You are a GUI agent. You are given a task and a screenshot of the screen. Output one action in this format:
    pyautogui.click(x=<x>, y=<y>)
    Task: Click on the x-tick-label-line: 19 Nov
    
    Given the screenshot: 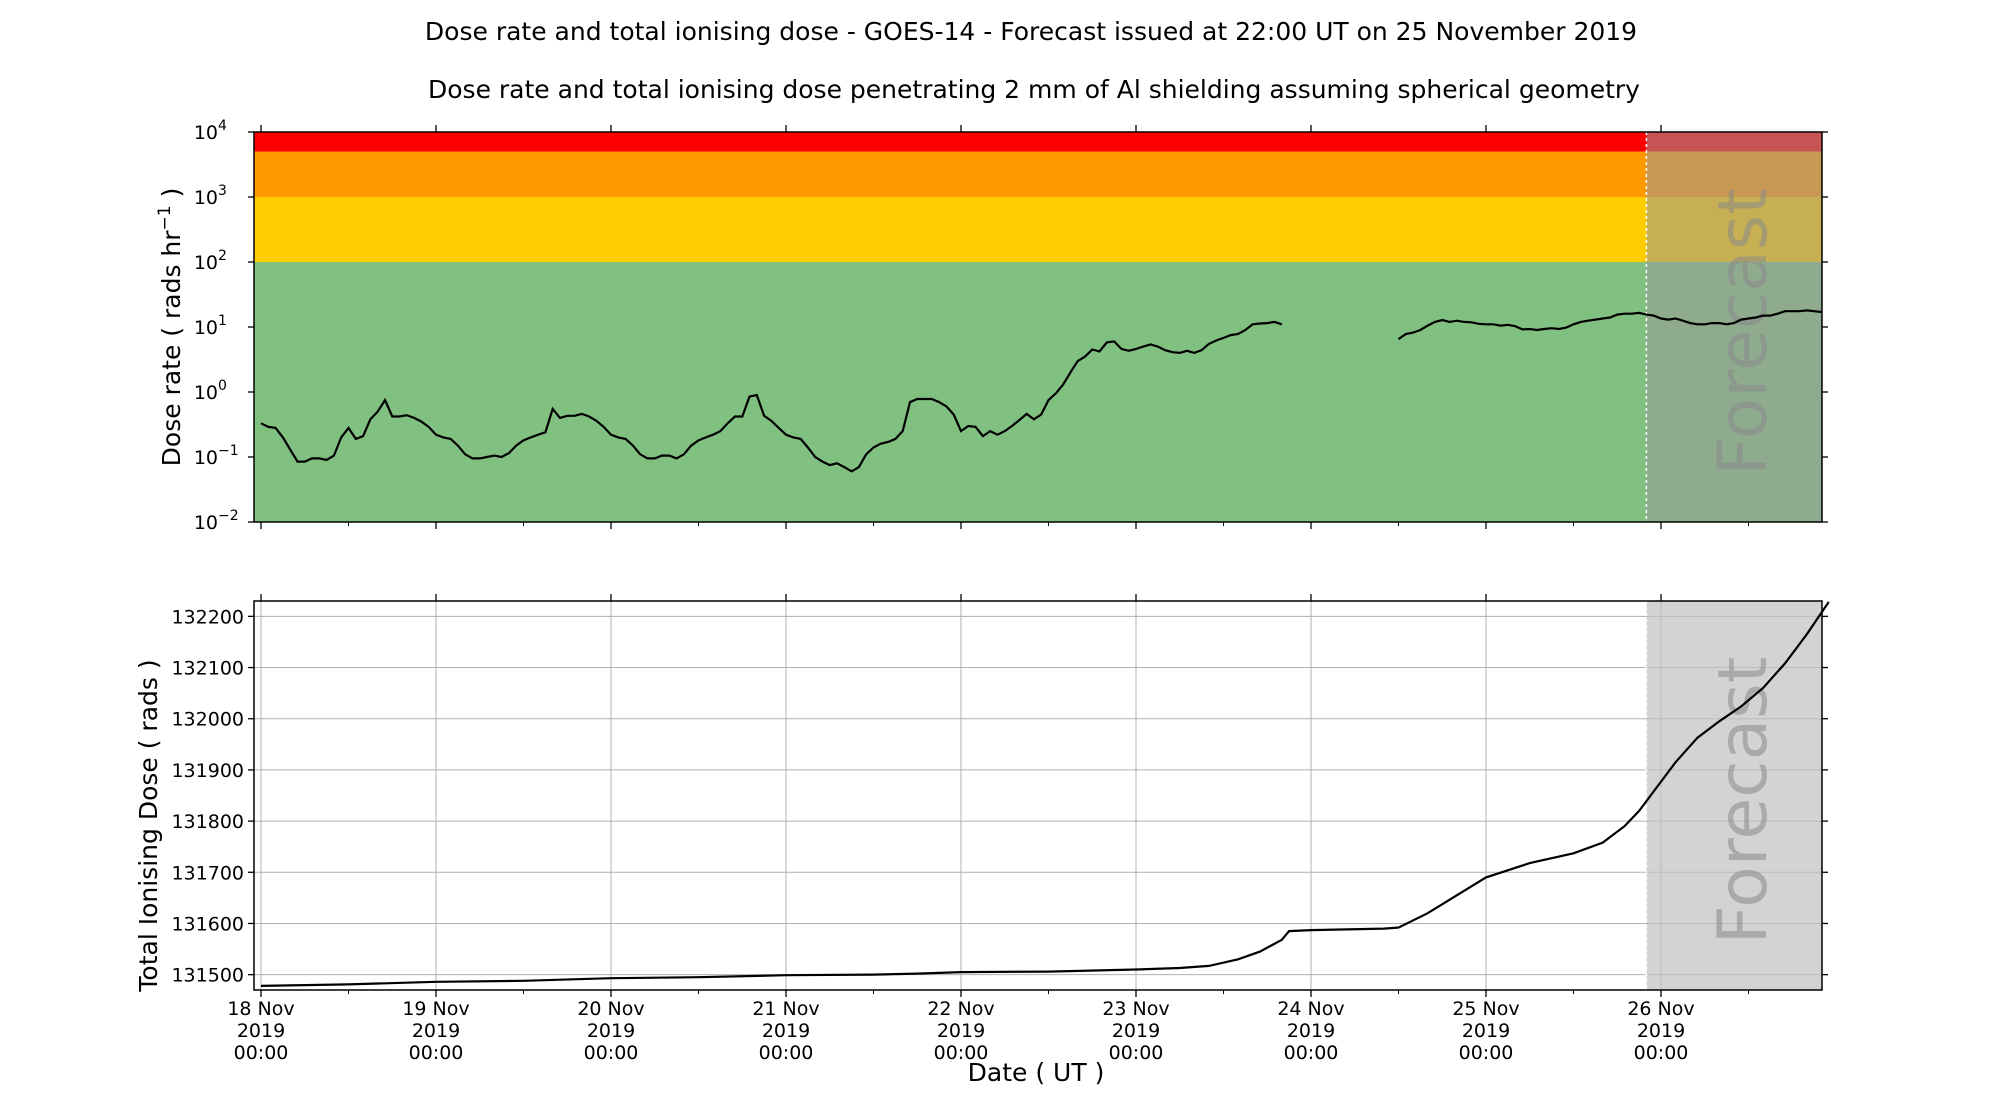 What is the action you would take?
    pyautogui.click(x=435, y=1009)
    